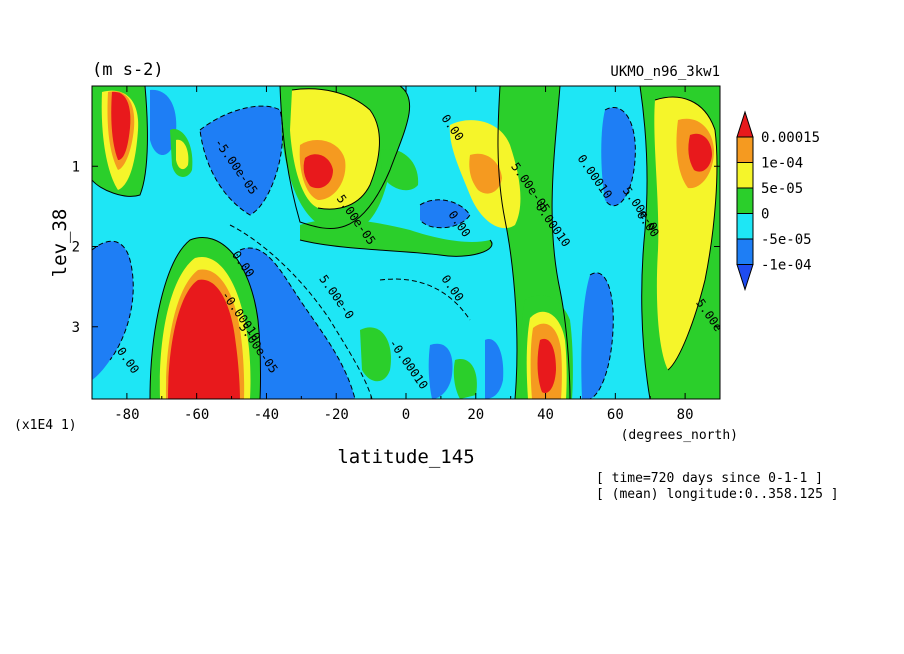 This screenshot has height=654, width=904. Describe the element at coordinates (76, 248) in the screenshot. I see `y-tick-label: 2` at that location.